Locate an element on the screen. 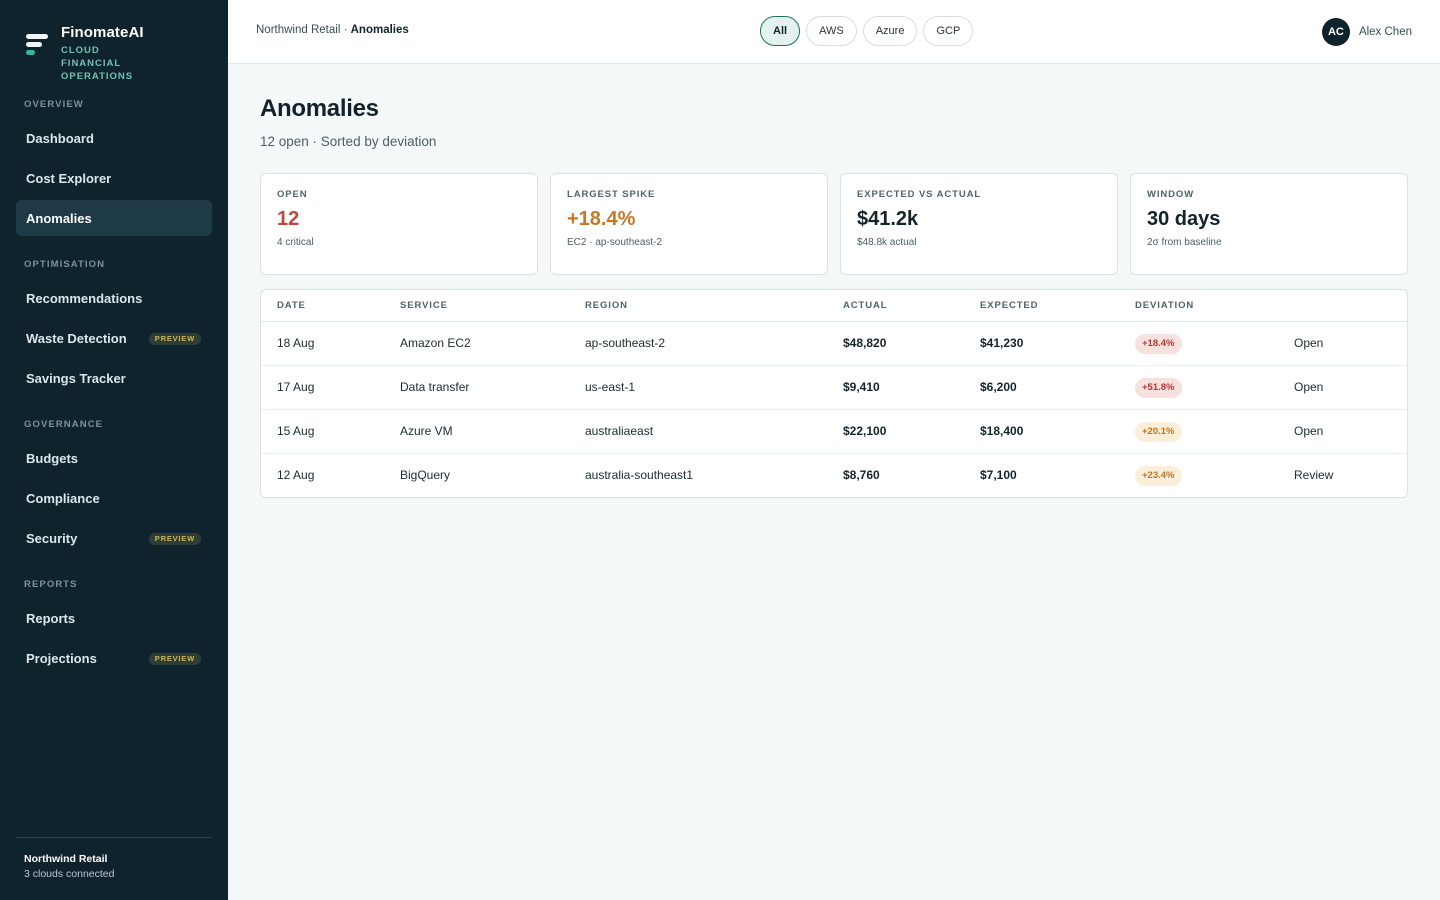 The image size is (1440, 900). sidebar-item-label: Dashboard is located at coordinates (60, 138).